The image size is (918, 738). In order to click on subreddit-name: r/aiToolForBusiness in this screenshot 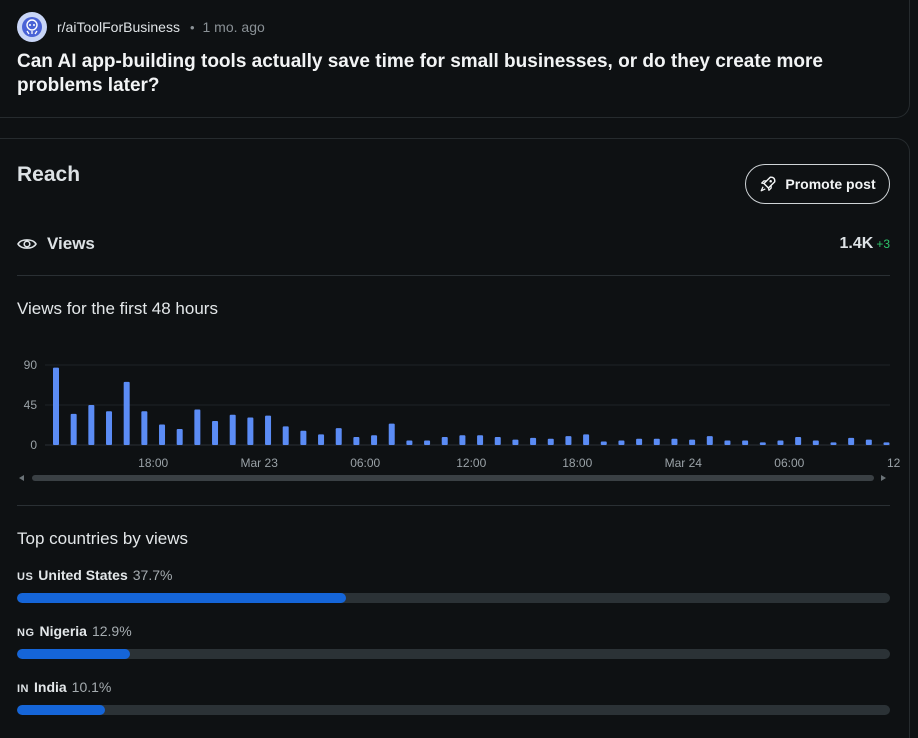, I will do `click(118, 27)`.